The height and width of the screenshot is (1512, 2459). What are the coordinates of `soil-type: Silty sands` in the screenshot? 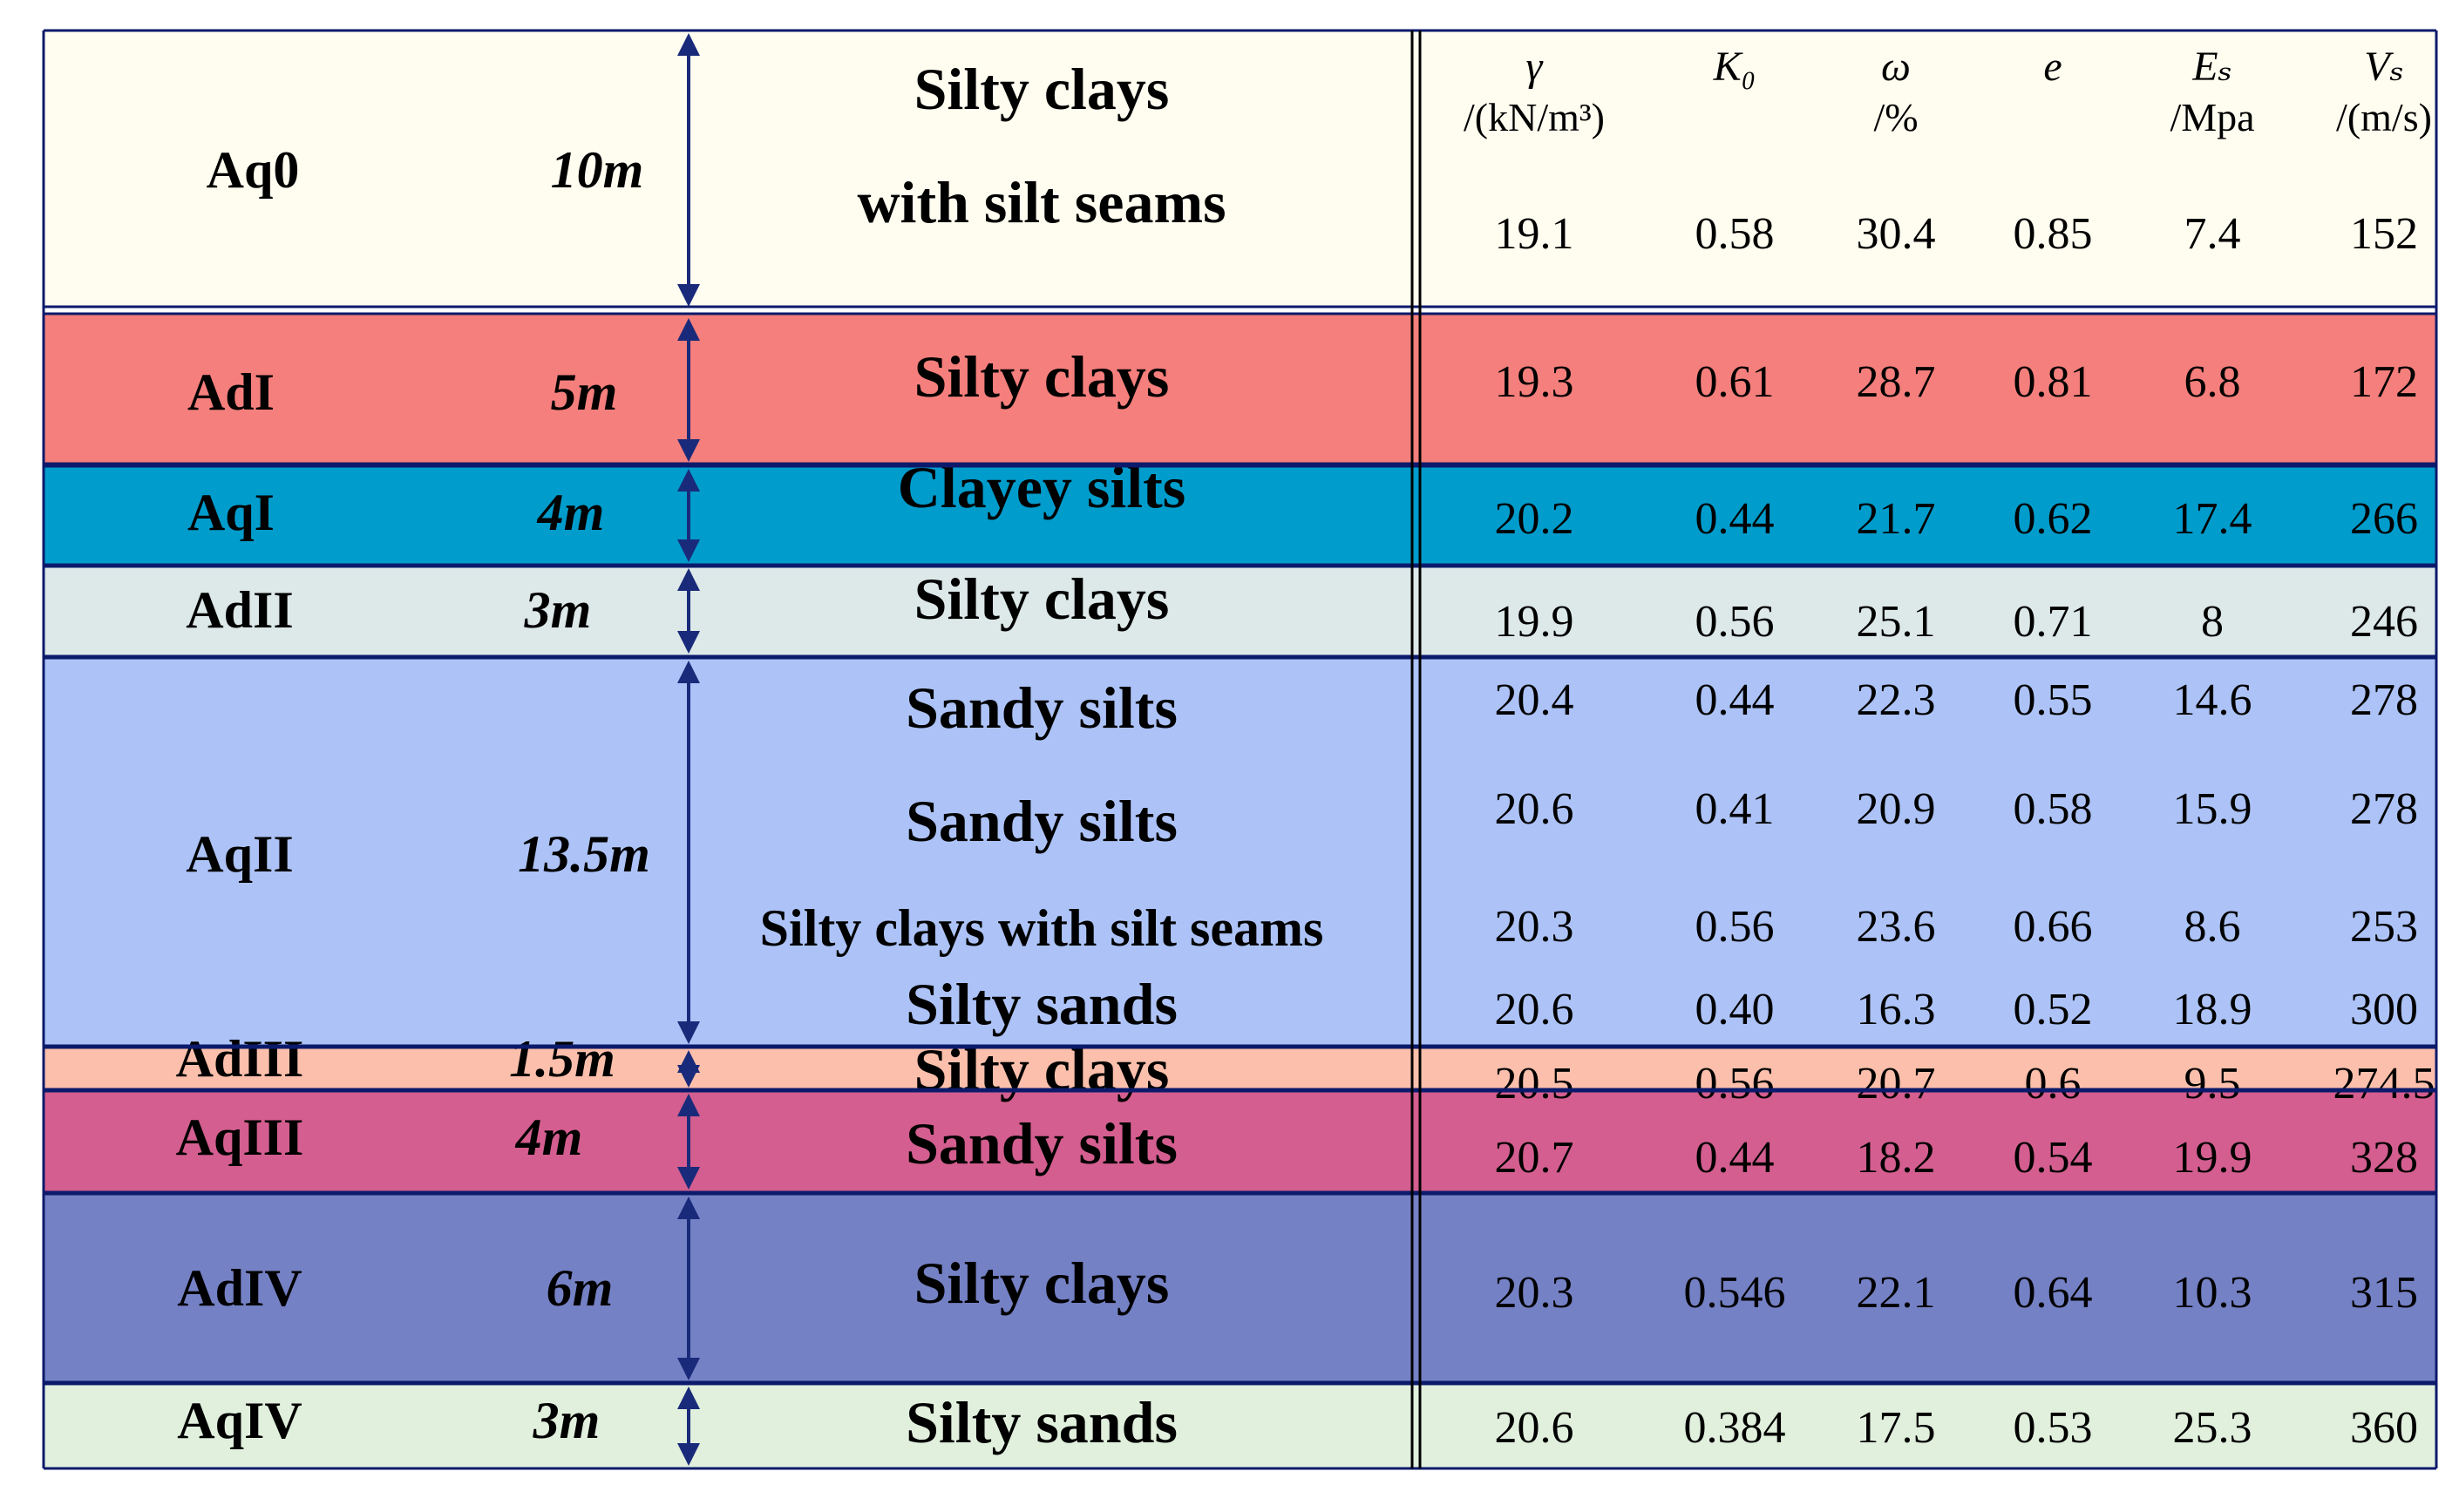 It's located at (1042, 1422).